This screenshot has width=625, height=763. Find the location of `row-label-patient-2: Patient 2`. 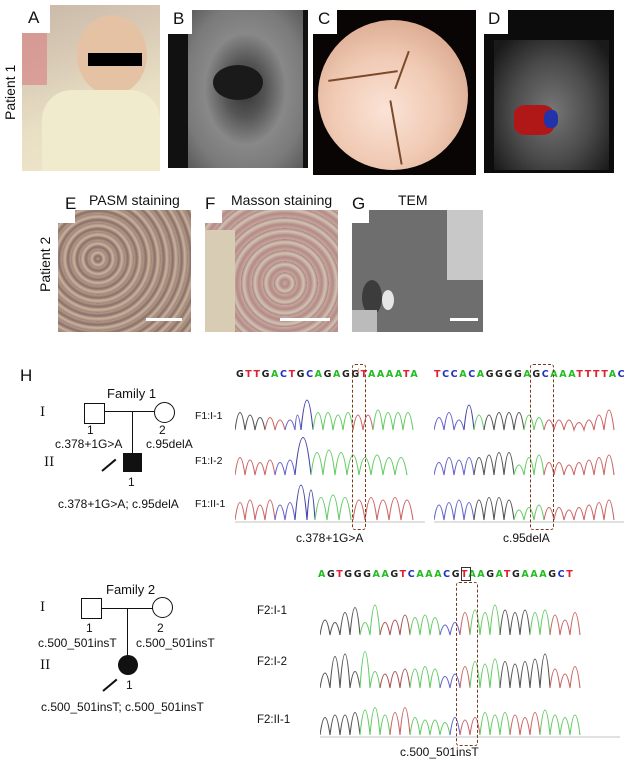

row-label-patient-2: Patient 2 is located at coordinates (45, 264).